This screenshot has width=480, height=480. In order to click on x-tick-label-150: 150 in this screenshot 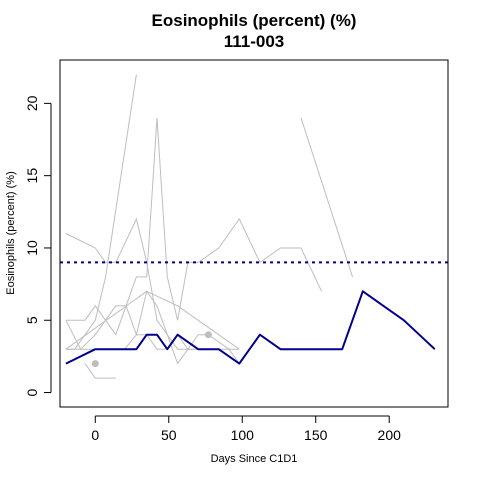, I will do `click(316, 435)`.